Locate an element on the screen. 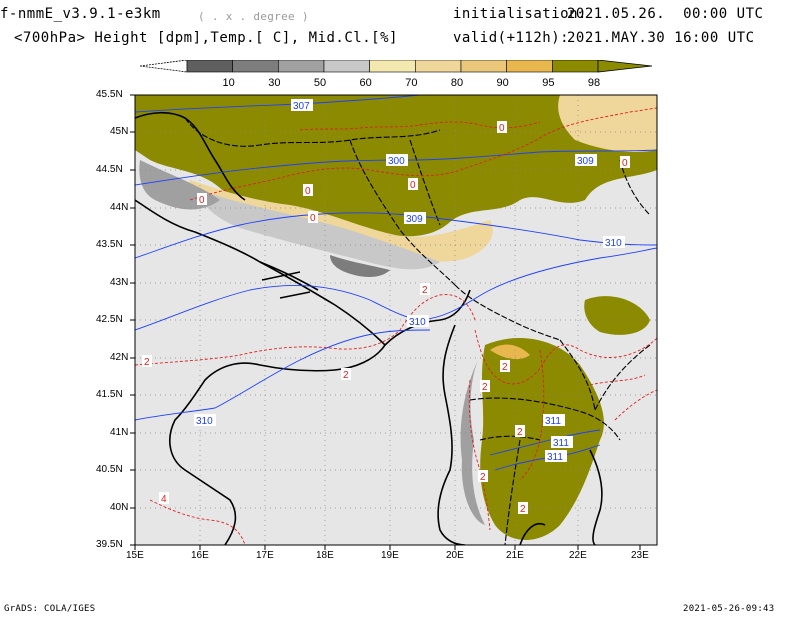 Image resolution: width=800 pixels, height=618 pixels. colorbar-label: 80 is located at coordinates (457, 83).